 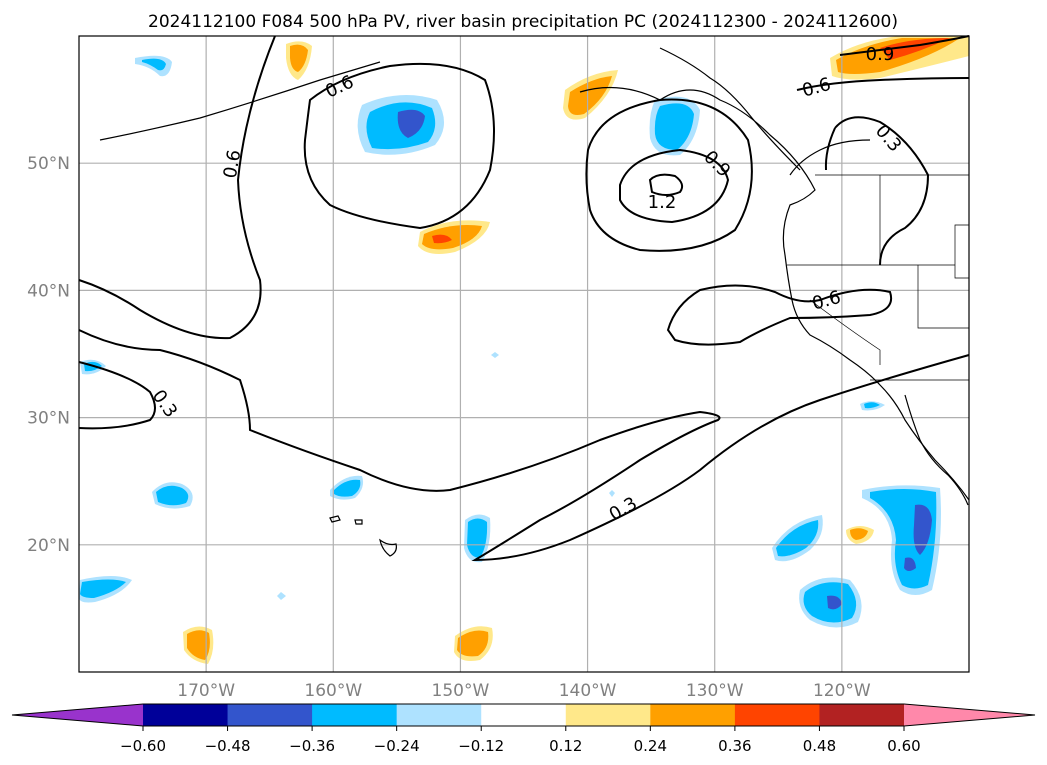 What do you see at coordinates (969, 715) in the screenshot?
I see `colorbar-over-arrow` at bounding box center [969, 715].